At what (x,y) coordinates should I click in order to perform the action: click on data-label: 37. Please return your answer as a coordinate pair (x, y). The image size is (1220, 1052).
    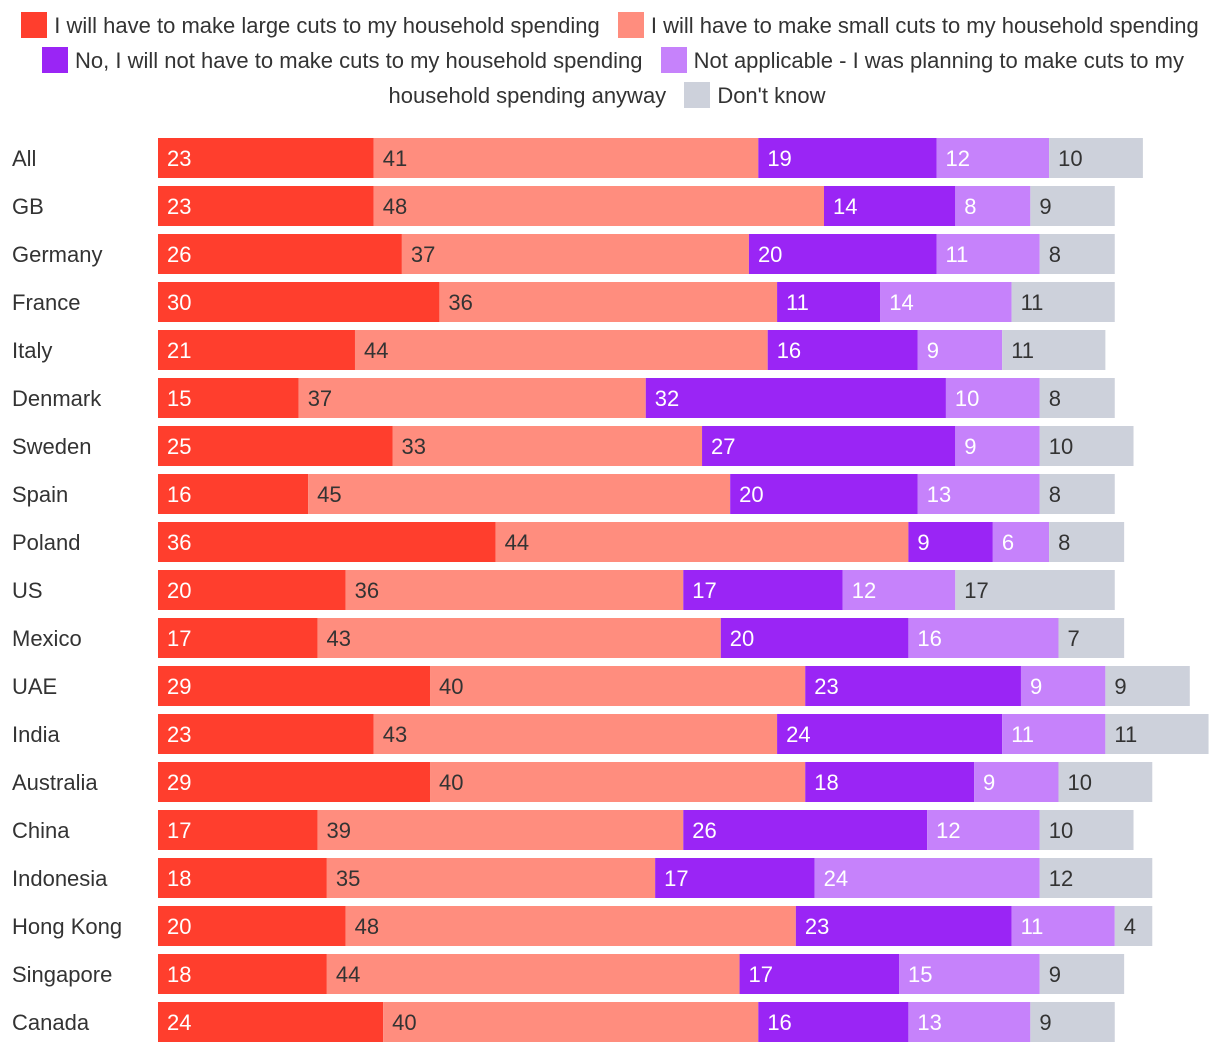
    Looking at the image, I should click on (423, 254).